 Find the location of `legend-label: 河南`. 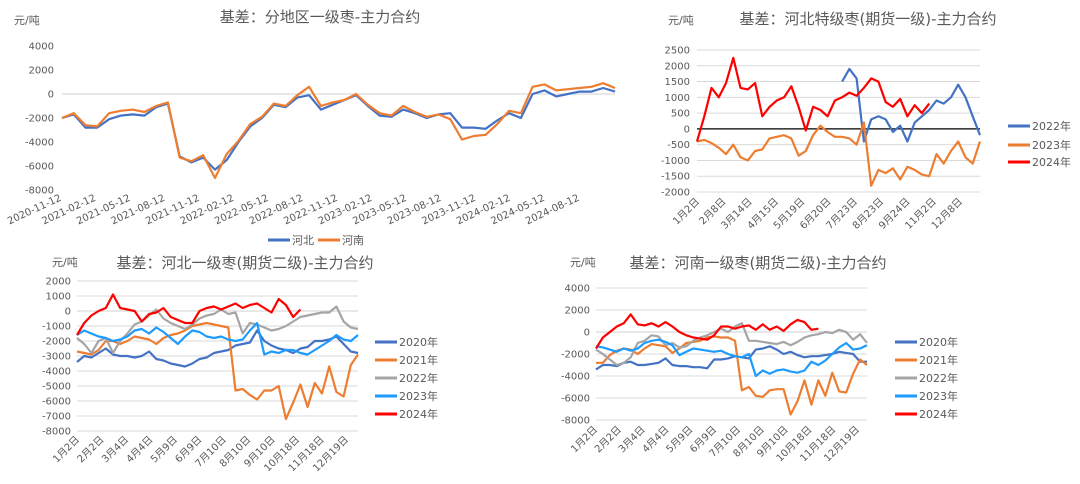

legend-label: 河南 is located at coordinates (353, 240).